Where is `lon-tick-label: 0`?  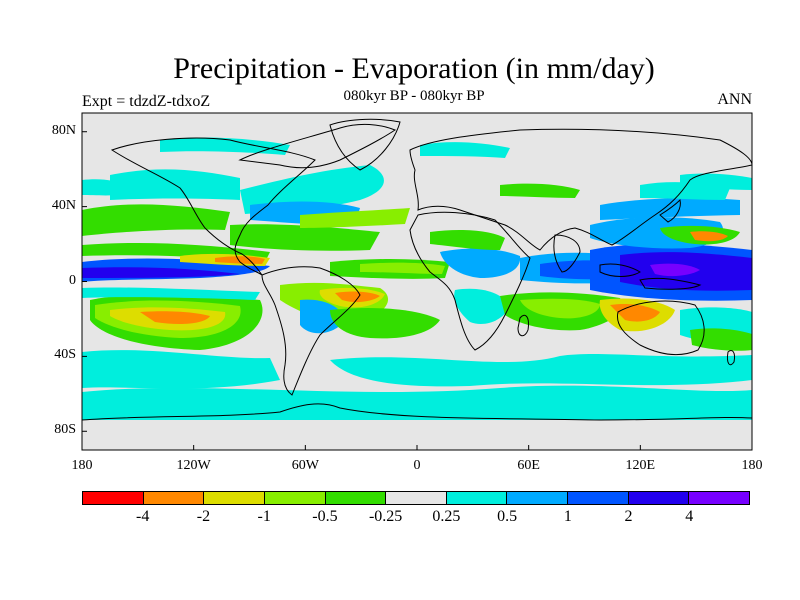
lon-tick-label: 0 is located at coordinates (417, 465).